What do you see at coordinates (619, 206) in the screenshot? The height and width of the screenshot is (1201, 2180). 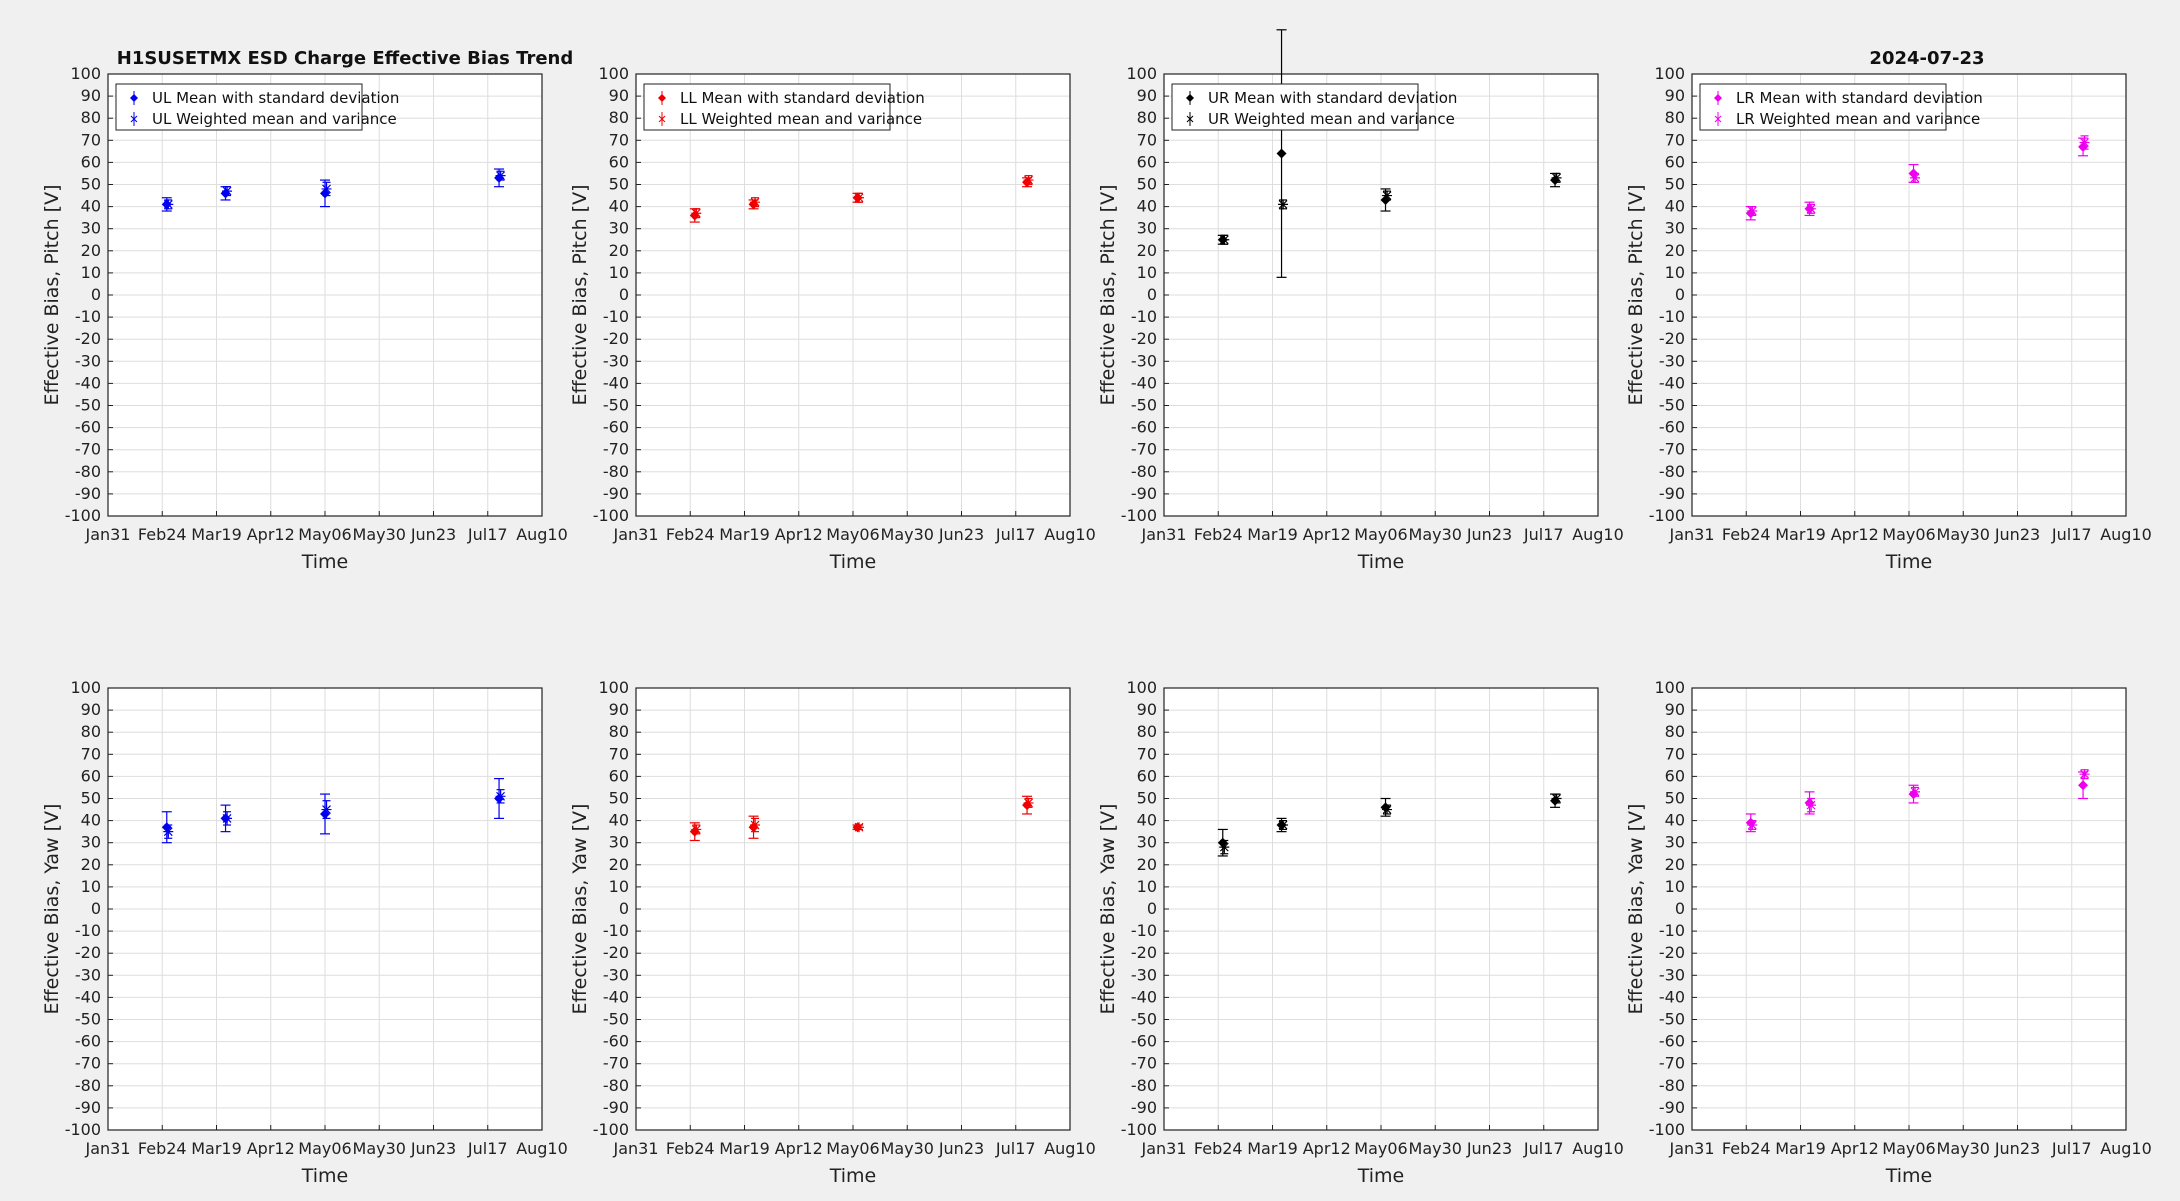 I see `y-tick-label: 40` at bounding box center [619, 206].